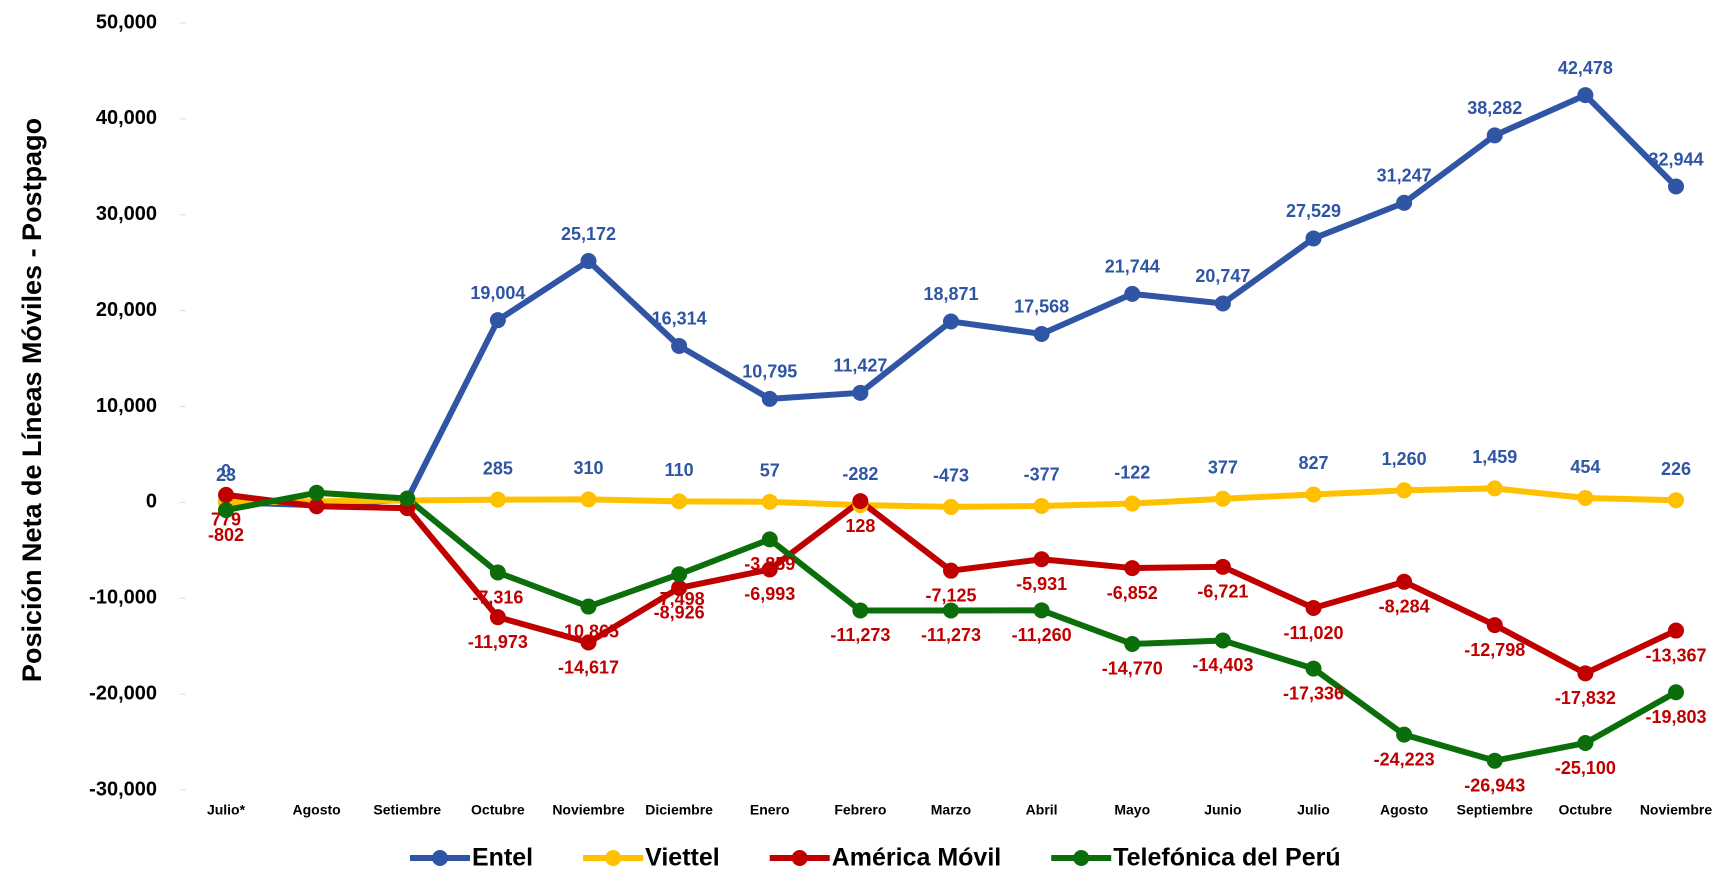 The width and height of the screenshot is (1721, 875). I want to click on y-tick-label: 10,000, so click(126, 406).